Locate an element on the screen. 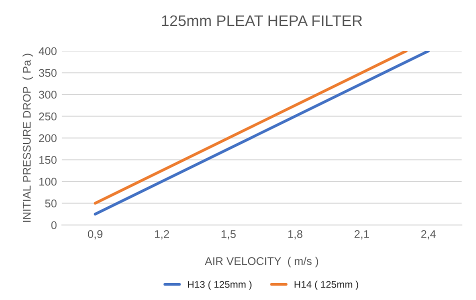 The image size is (476, 300). y-tick-label: 300 is located at coordinates (47, 94).